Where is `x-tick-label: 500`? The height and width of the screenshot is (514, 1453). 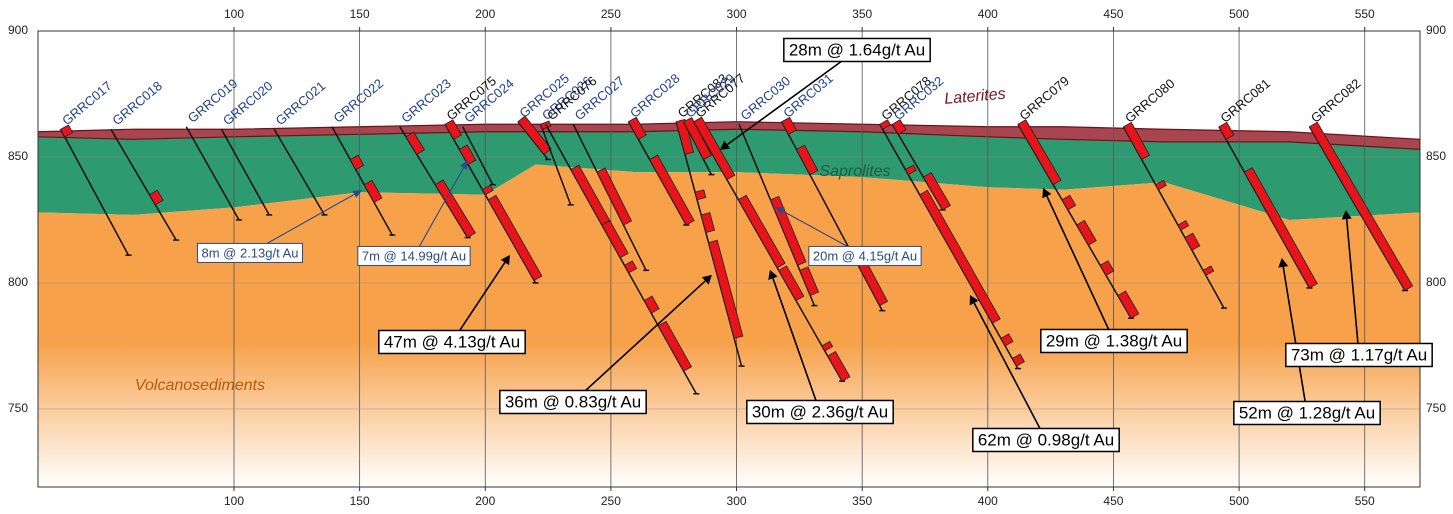
x-tick-label: 500 is located at coordinates (1239, 14).